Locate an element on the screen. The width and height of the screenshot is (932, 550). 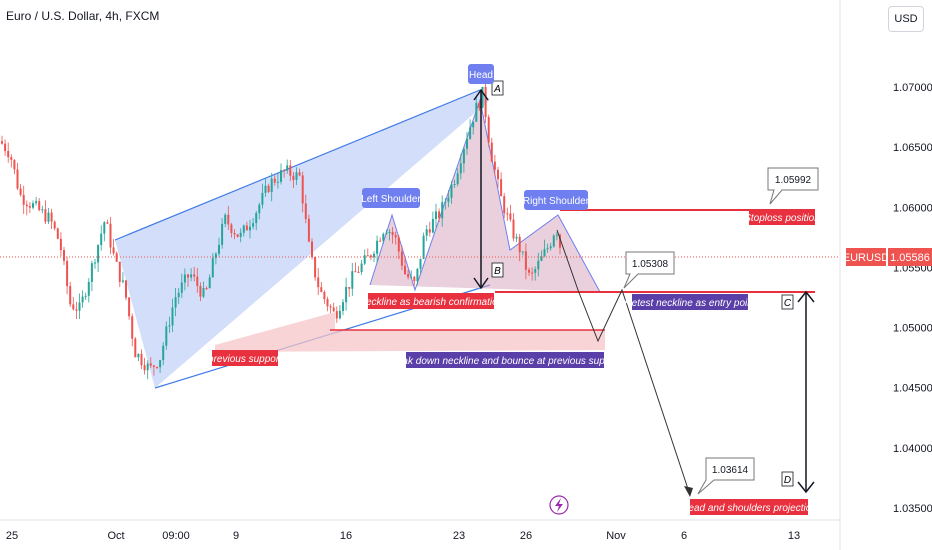
time-tick: 13 is located at coordinates (794, 536).